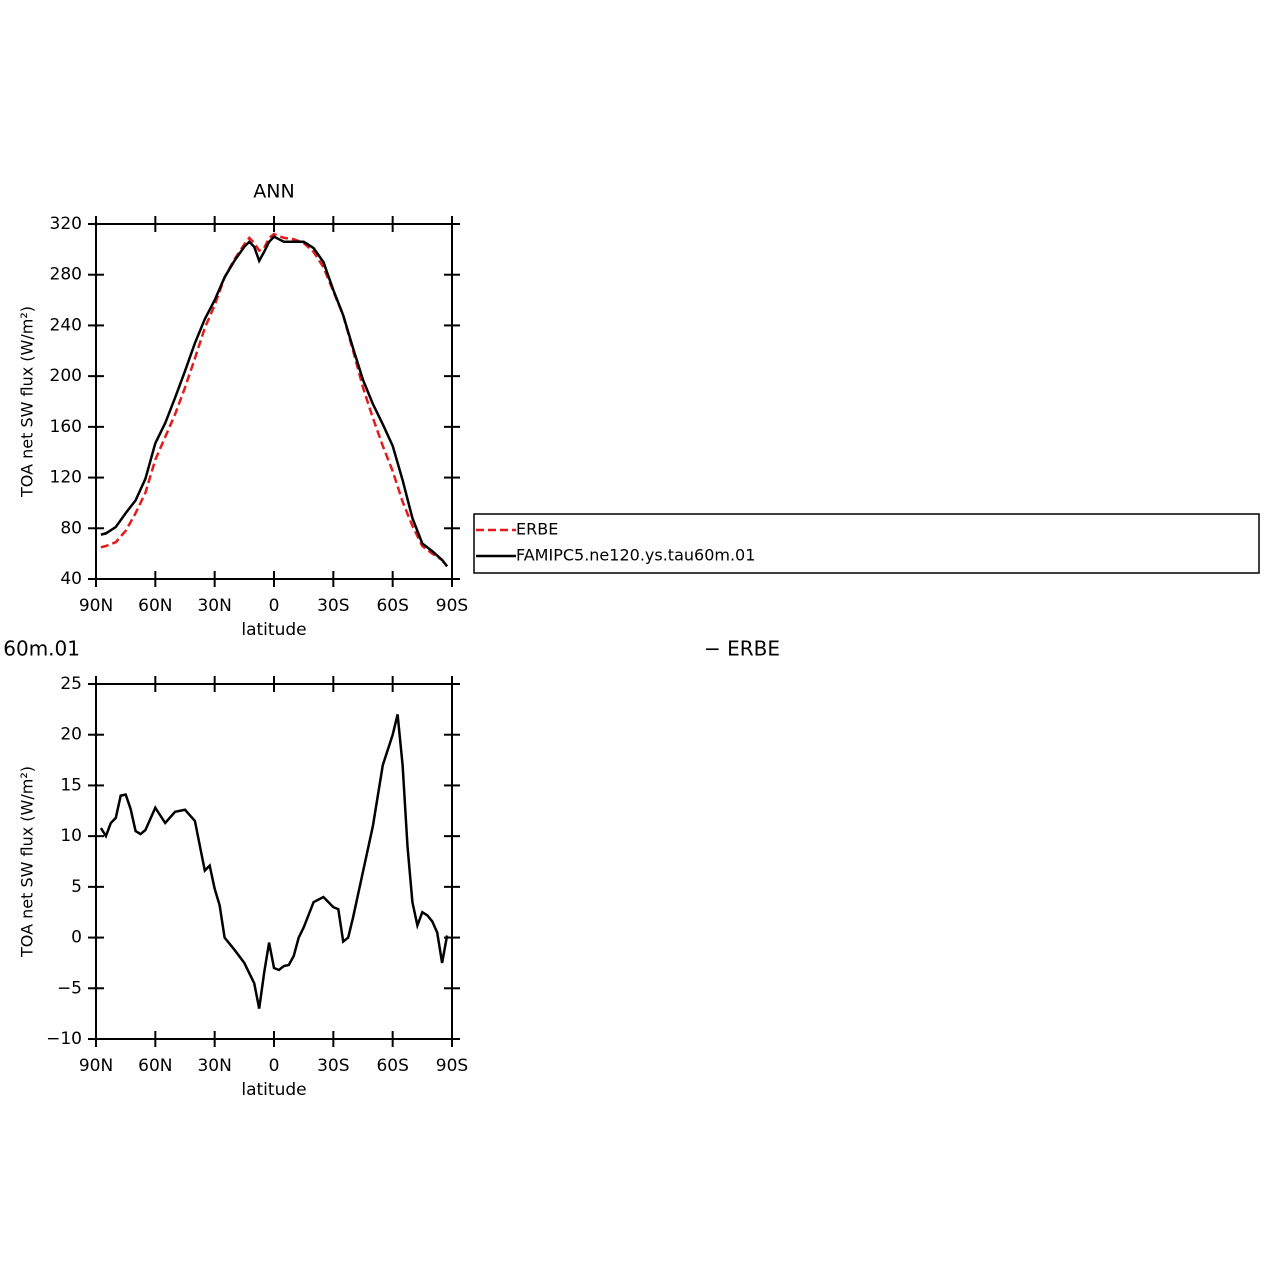 The height and width of the screenshot is (1281, 1278). Describe the element at coordinates (71, 836) in the screenshot. I see `y-tick-label: 10` at that location.